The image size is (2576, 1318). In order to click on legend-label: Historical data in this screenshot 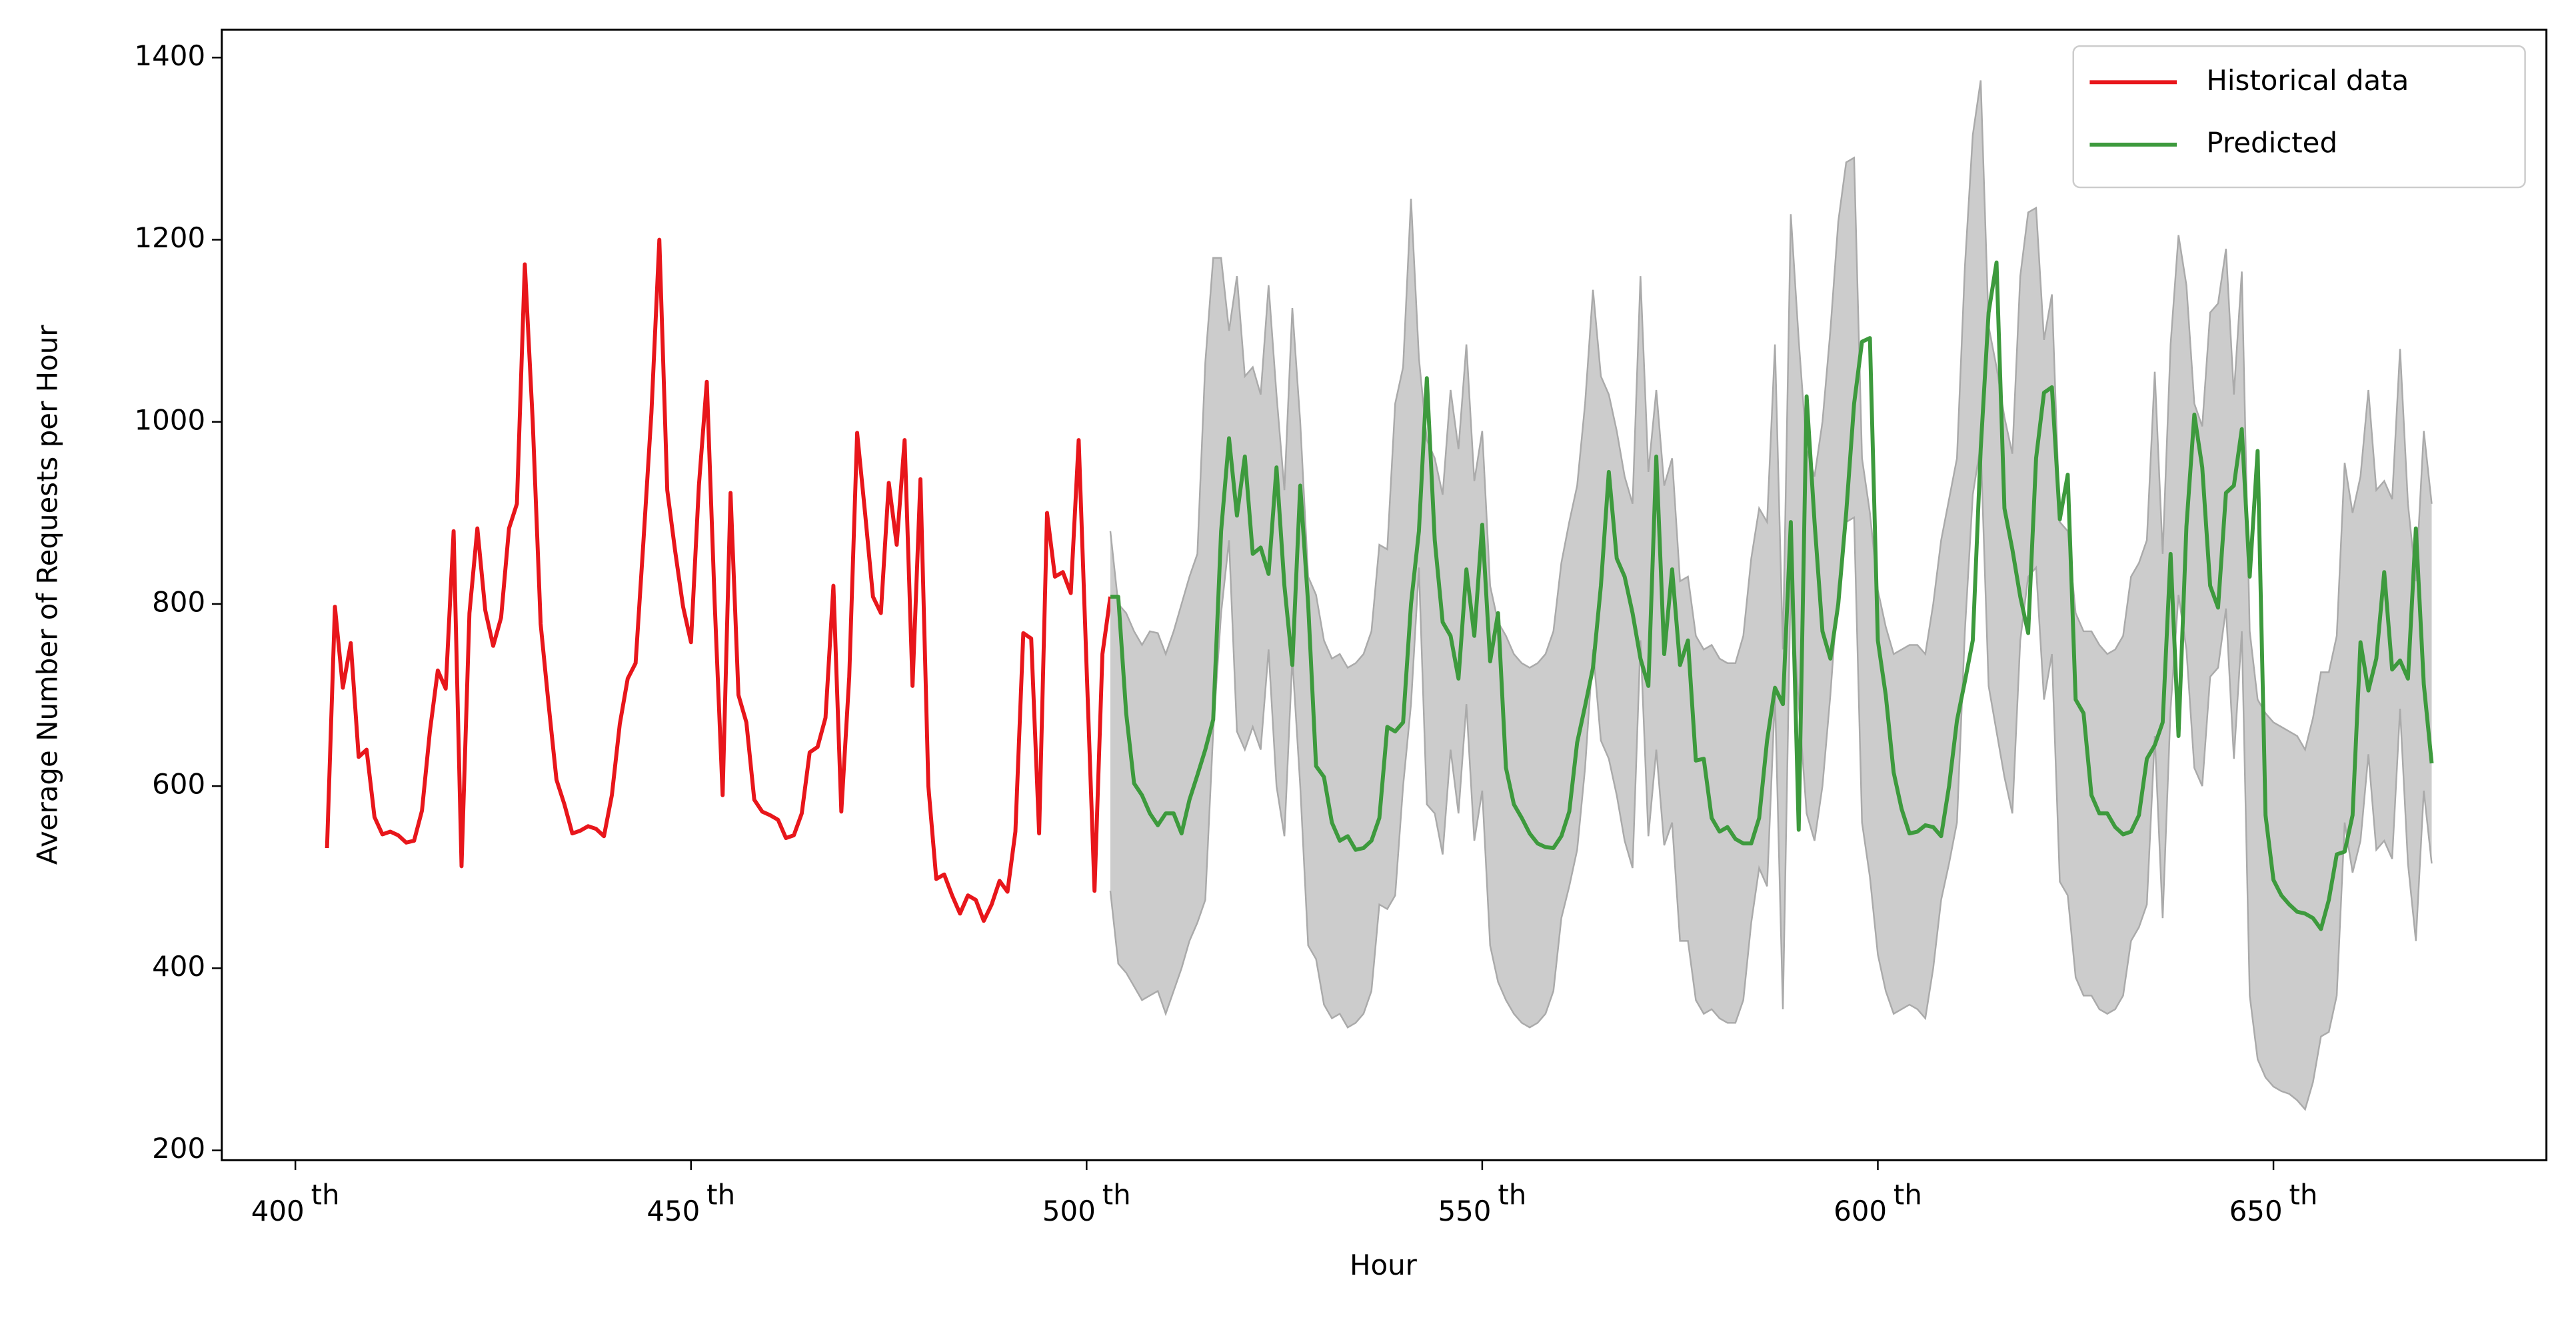, I will do `click(2308, 80)`.